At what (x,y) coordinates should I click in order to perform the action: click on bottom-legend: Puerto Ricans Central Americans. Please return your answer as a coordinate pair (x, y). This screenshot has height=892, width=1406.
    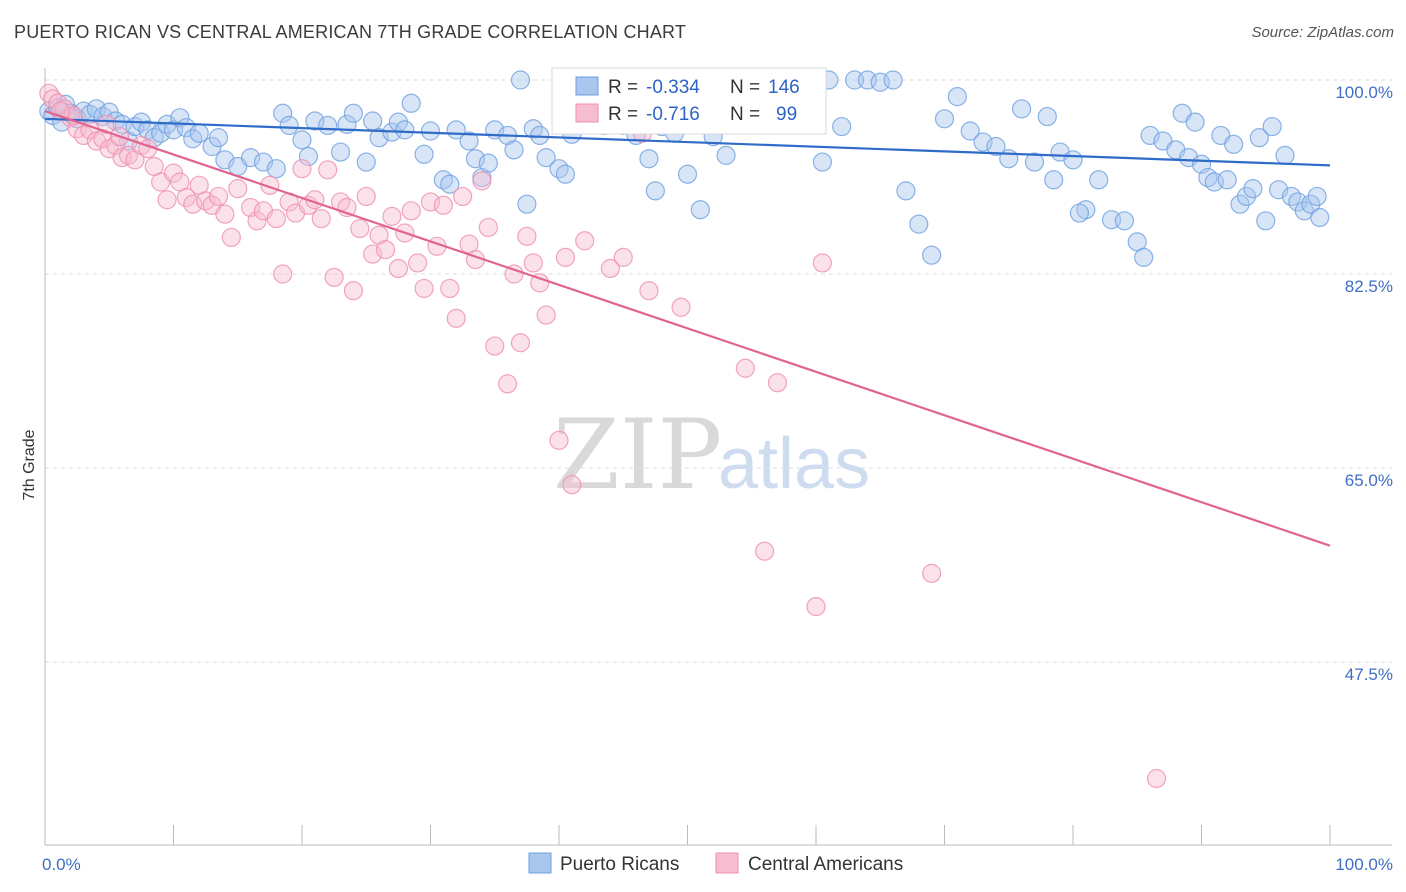
    Looking at the image, I should click on (715, 863).